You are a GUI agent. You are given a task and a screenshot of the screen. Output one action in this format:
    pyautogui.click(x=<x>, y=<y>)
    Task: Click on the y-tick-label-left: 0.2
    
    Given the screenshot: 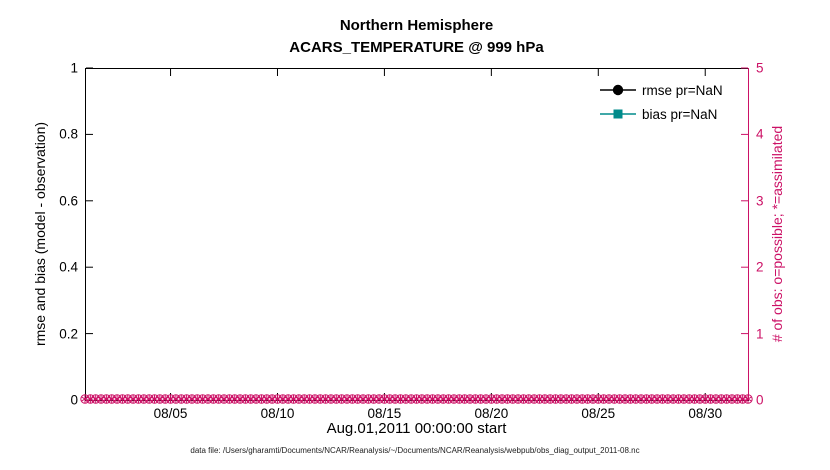 What is the action you would take?
    pyautogui.click(x=68, y=334)
    